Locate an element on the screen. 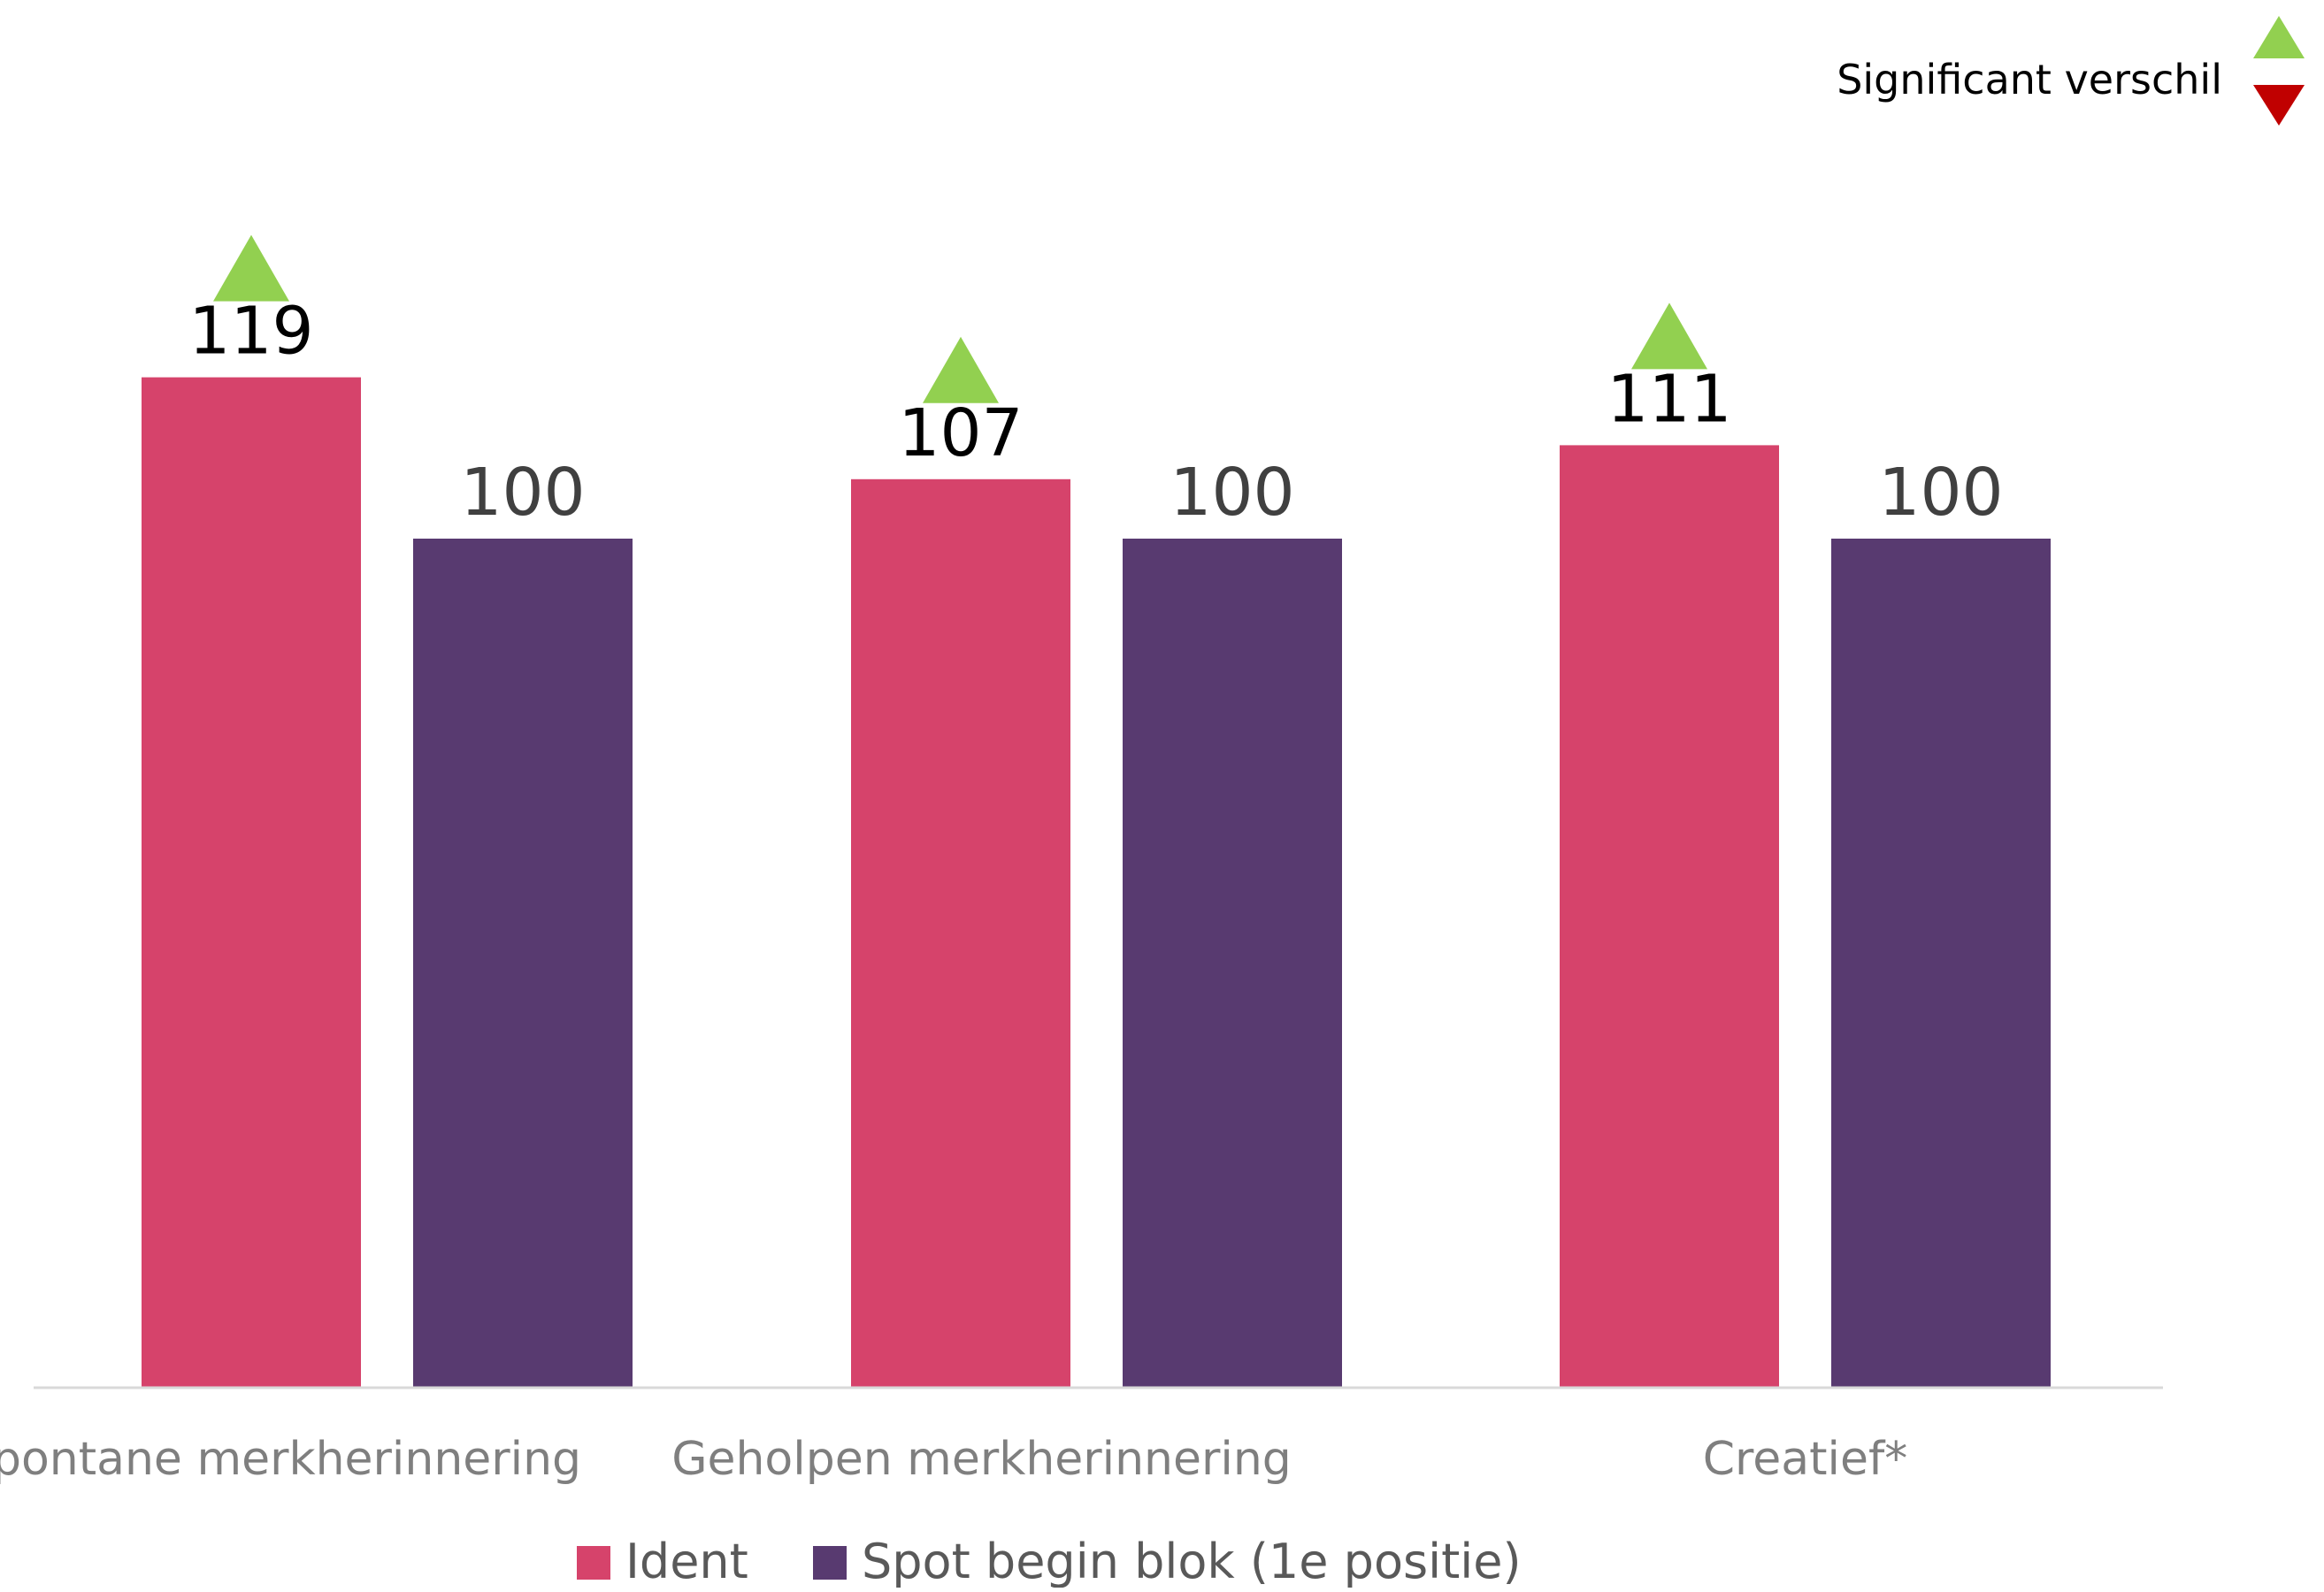 The height and width of the screenshot is (1592, 2324). significance-markers-layer is located at coordinates (960, 318).